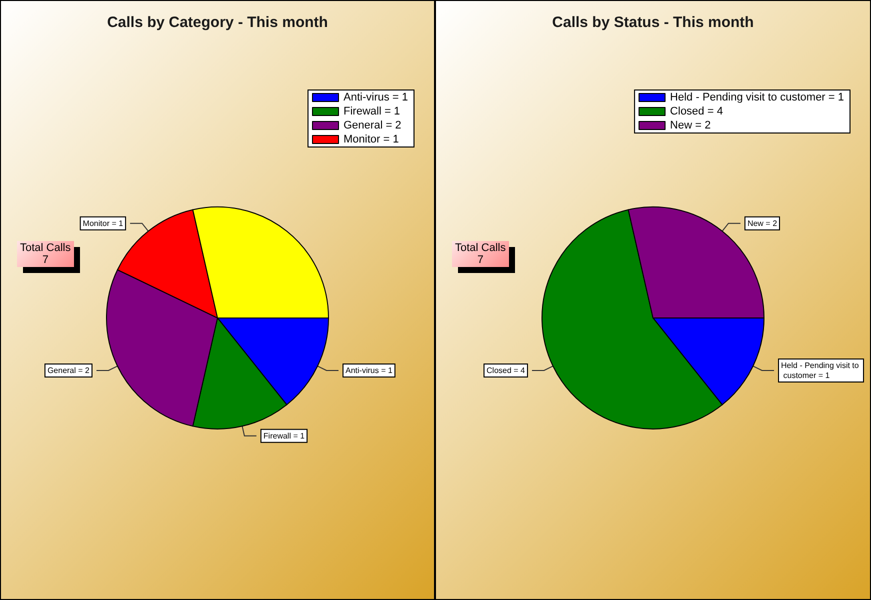 The height and width of the screenshot is (600, 871). I want to click on slice-label: Monitor = 1, so click(103, 223).